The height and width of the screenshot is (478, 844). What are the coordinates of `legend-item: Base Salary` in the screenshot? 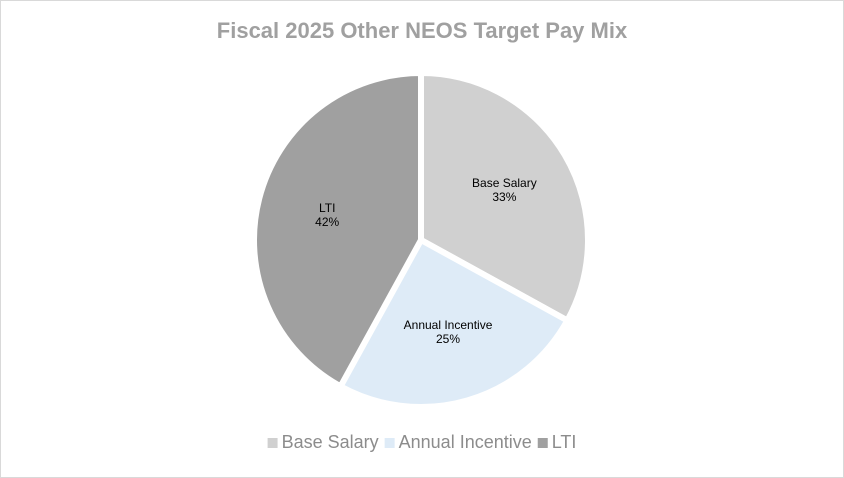 It's located at (323, 442).